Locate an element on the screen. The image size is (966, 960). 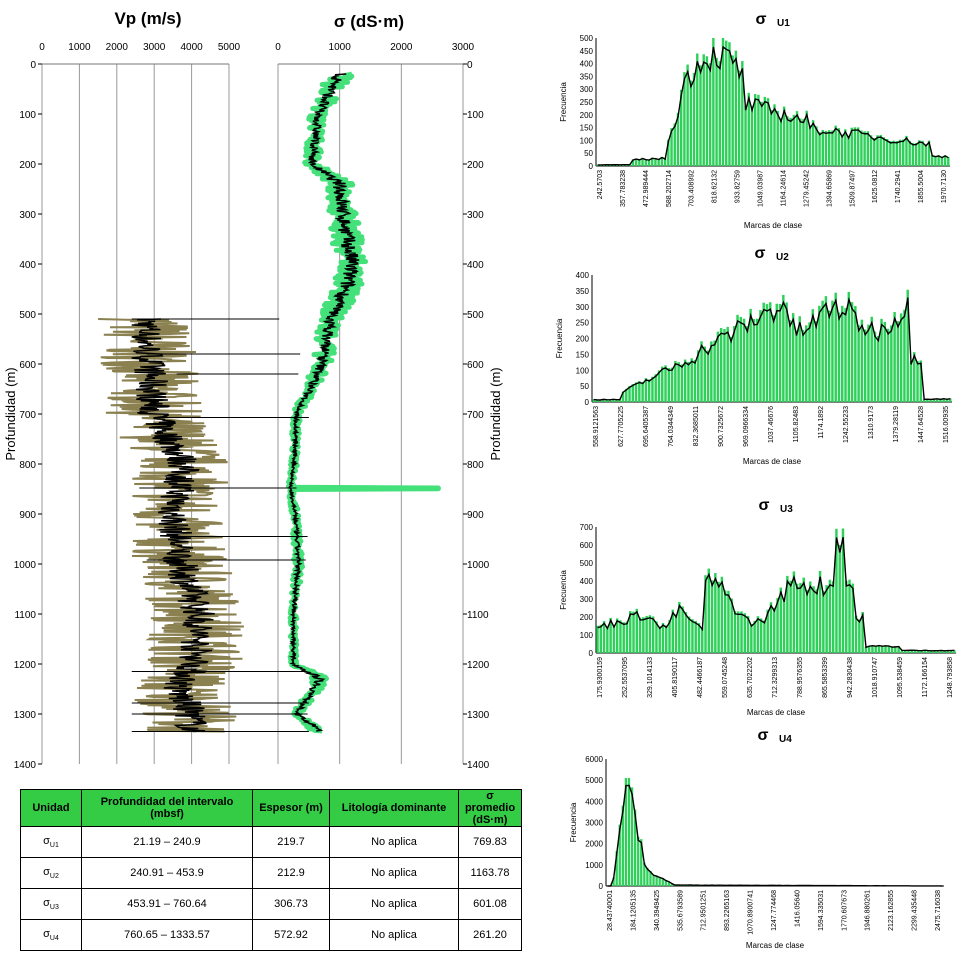
y-tick-label: 350 is located at coordinates (583, 291).